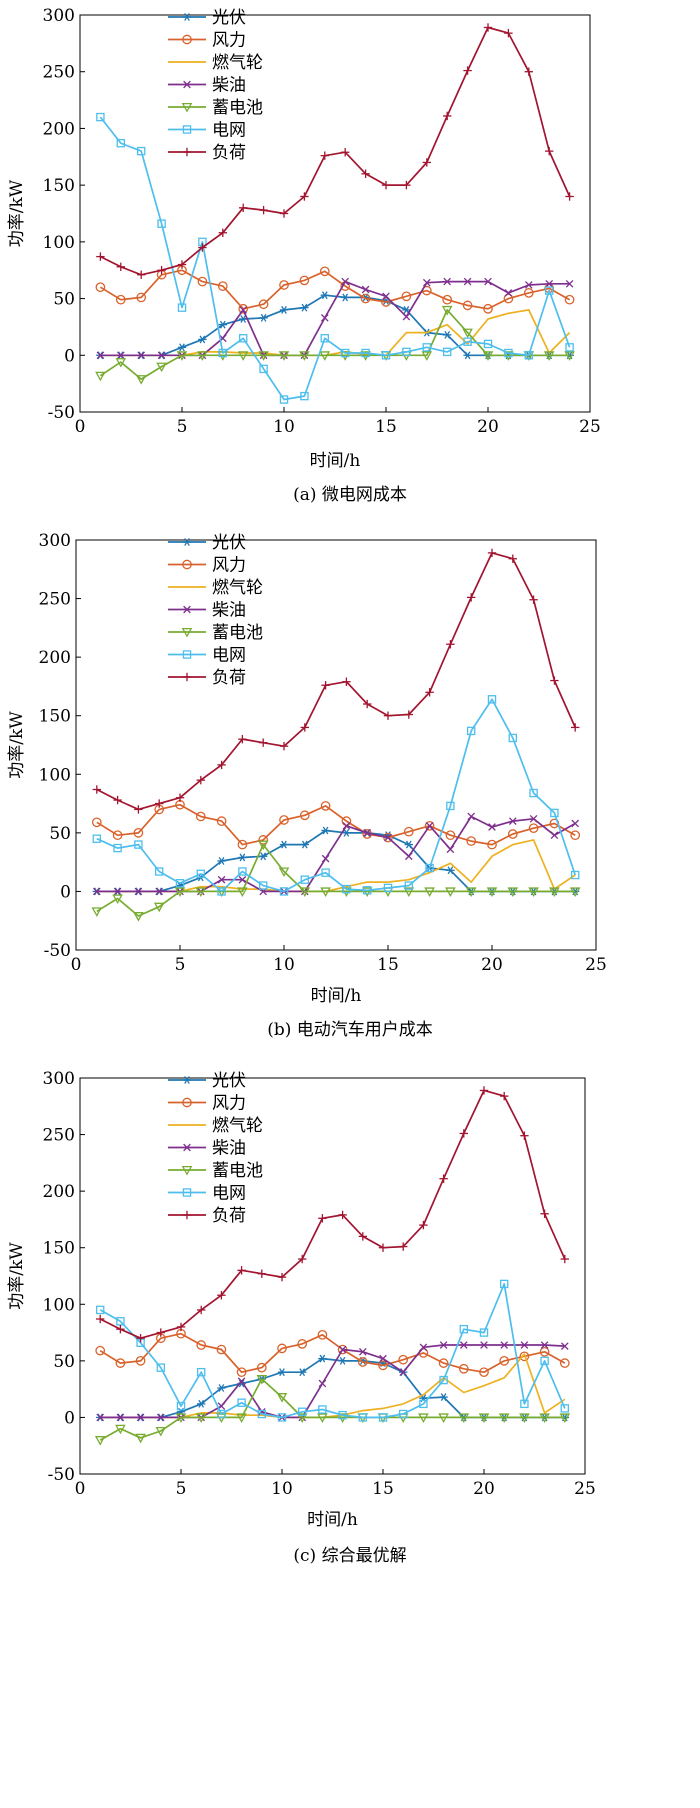 This screenshot has height=1808, width=700. What do you see at coordinates (59, 1249) in the screenshot?
I see `y-tick-label: 150` at bounding box center [59, 1249].